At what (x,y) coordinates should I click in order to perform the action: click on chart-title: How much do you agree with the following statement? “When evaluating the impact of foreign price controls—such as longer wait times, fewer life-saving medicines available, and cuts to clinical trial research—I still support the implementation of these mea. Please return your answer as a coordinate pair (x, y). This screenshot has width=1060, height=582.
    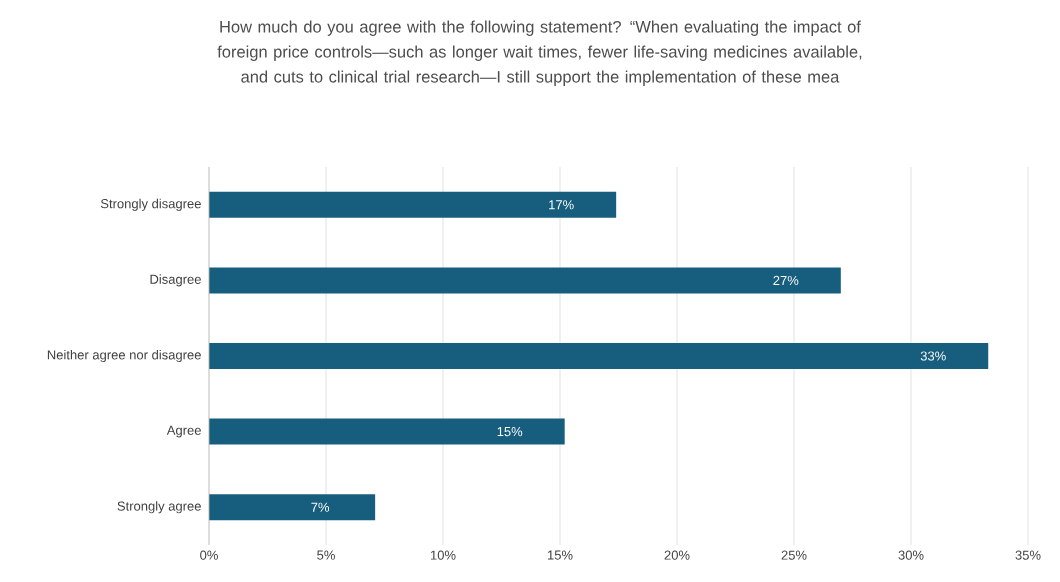
    Looking at the image, I should click on (539, 53).